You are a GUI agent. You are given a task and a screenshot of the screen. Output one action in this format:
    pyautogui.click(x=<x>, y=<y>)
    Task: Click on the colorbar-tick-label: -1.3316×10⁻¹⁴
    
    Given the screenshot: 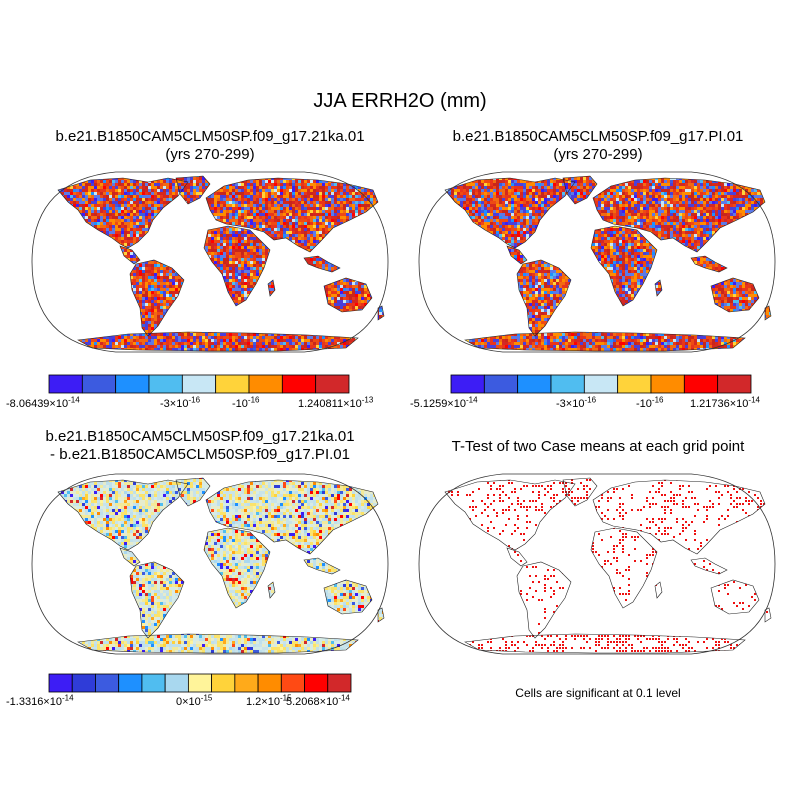 What is the action you would take?
    pyautogui.click(x=40, y=701)
    